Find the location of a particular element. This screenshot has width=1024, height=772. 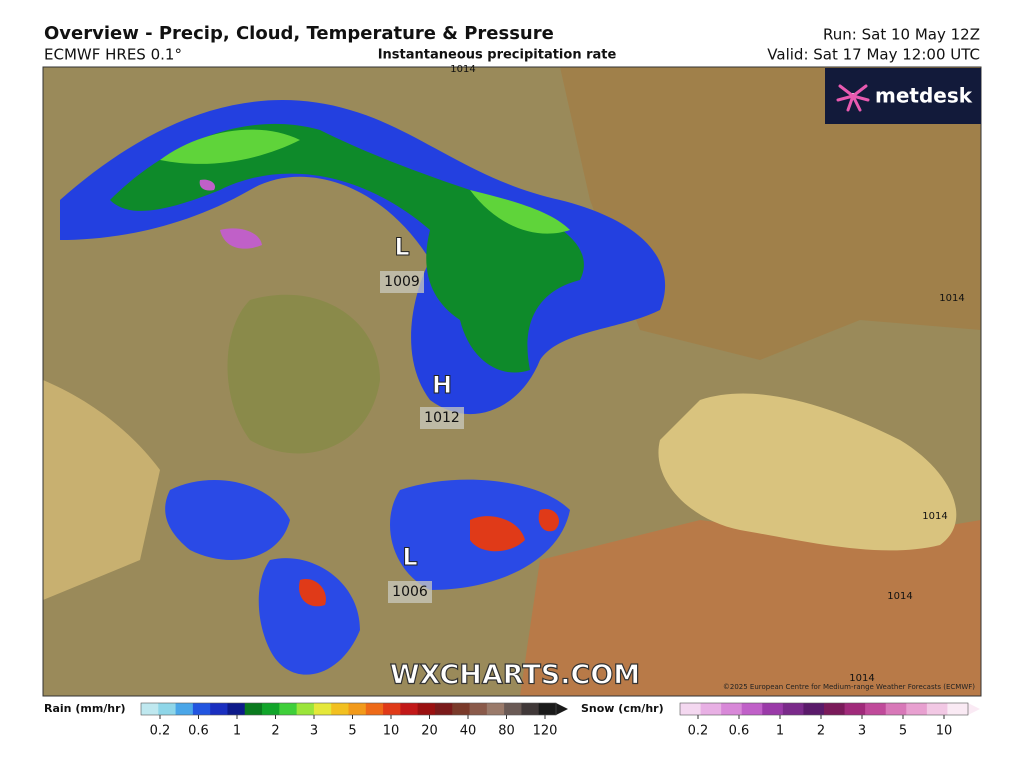

precip-heavy is located at coordinates (347, 248).